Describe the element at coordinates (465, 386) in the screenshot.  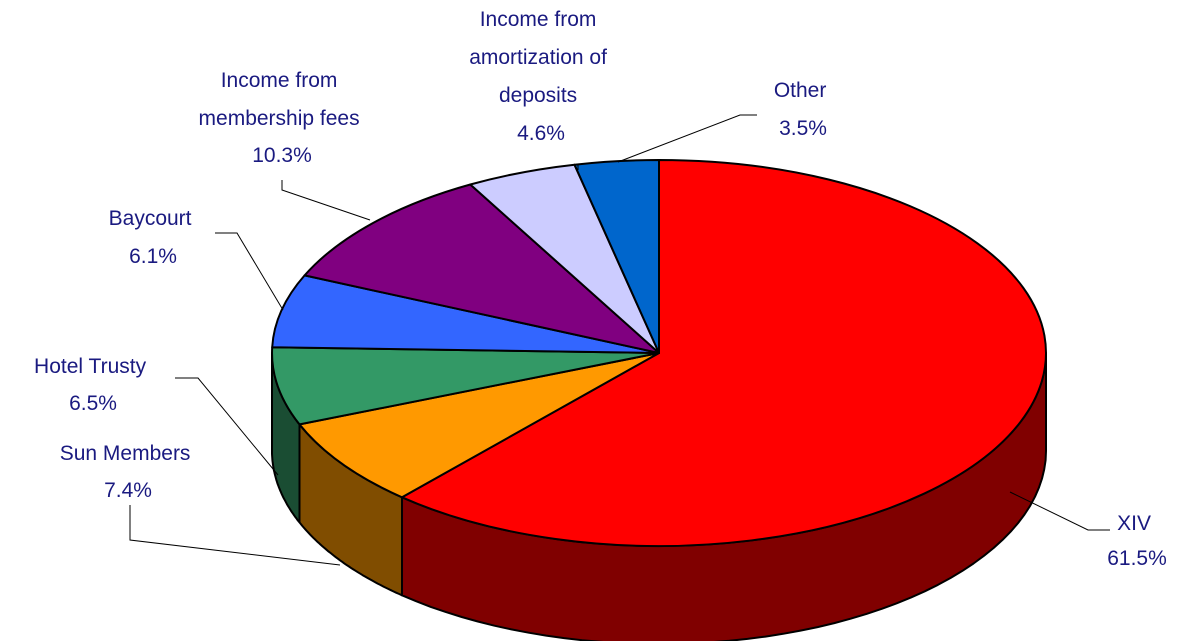
I see `pie-slice-hotel-trusty` at that location.